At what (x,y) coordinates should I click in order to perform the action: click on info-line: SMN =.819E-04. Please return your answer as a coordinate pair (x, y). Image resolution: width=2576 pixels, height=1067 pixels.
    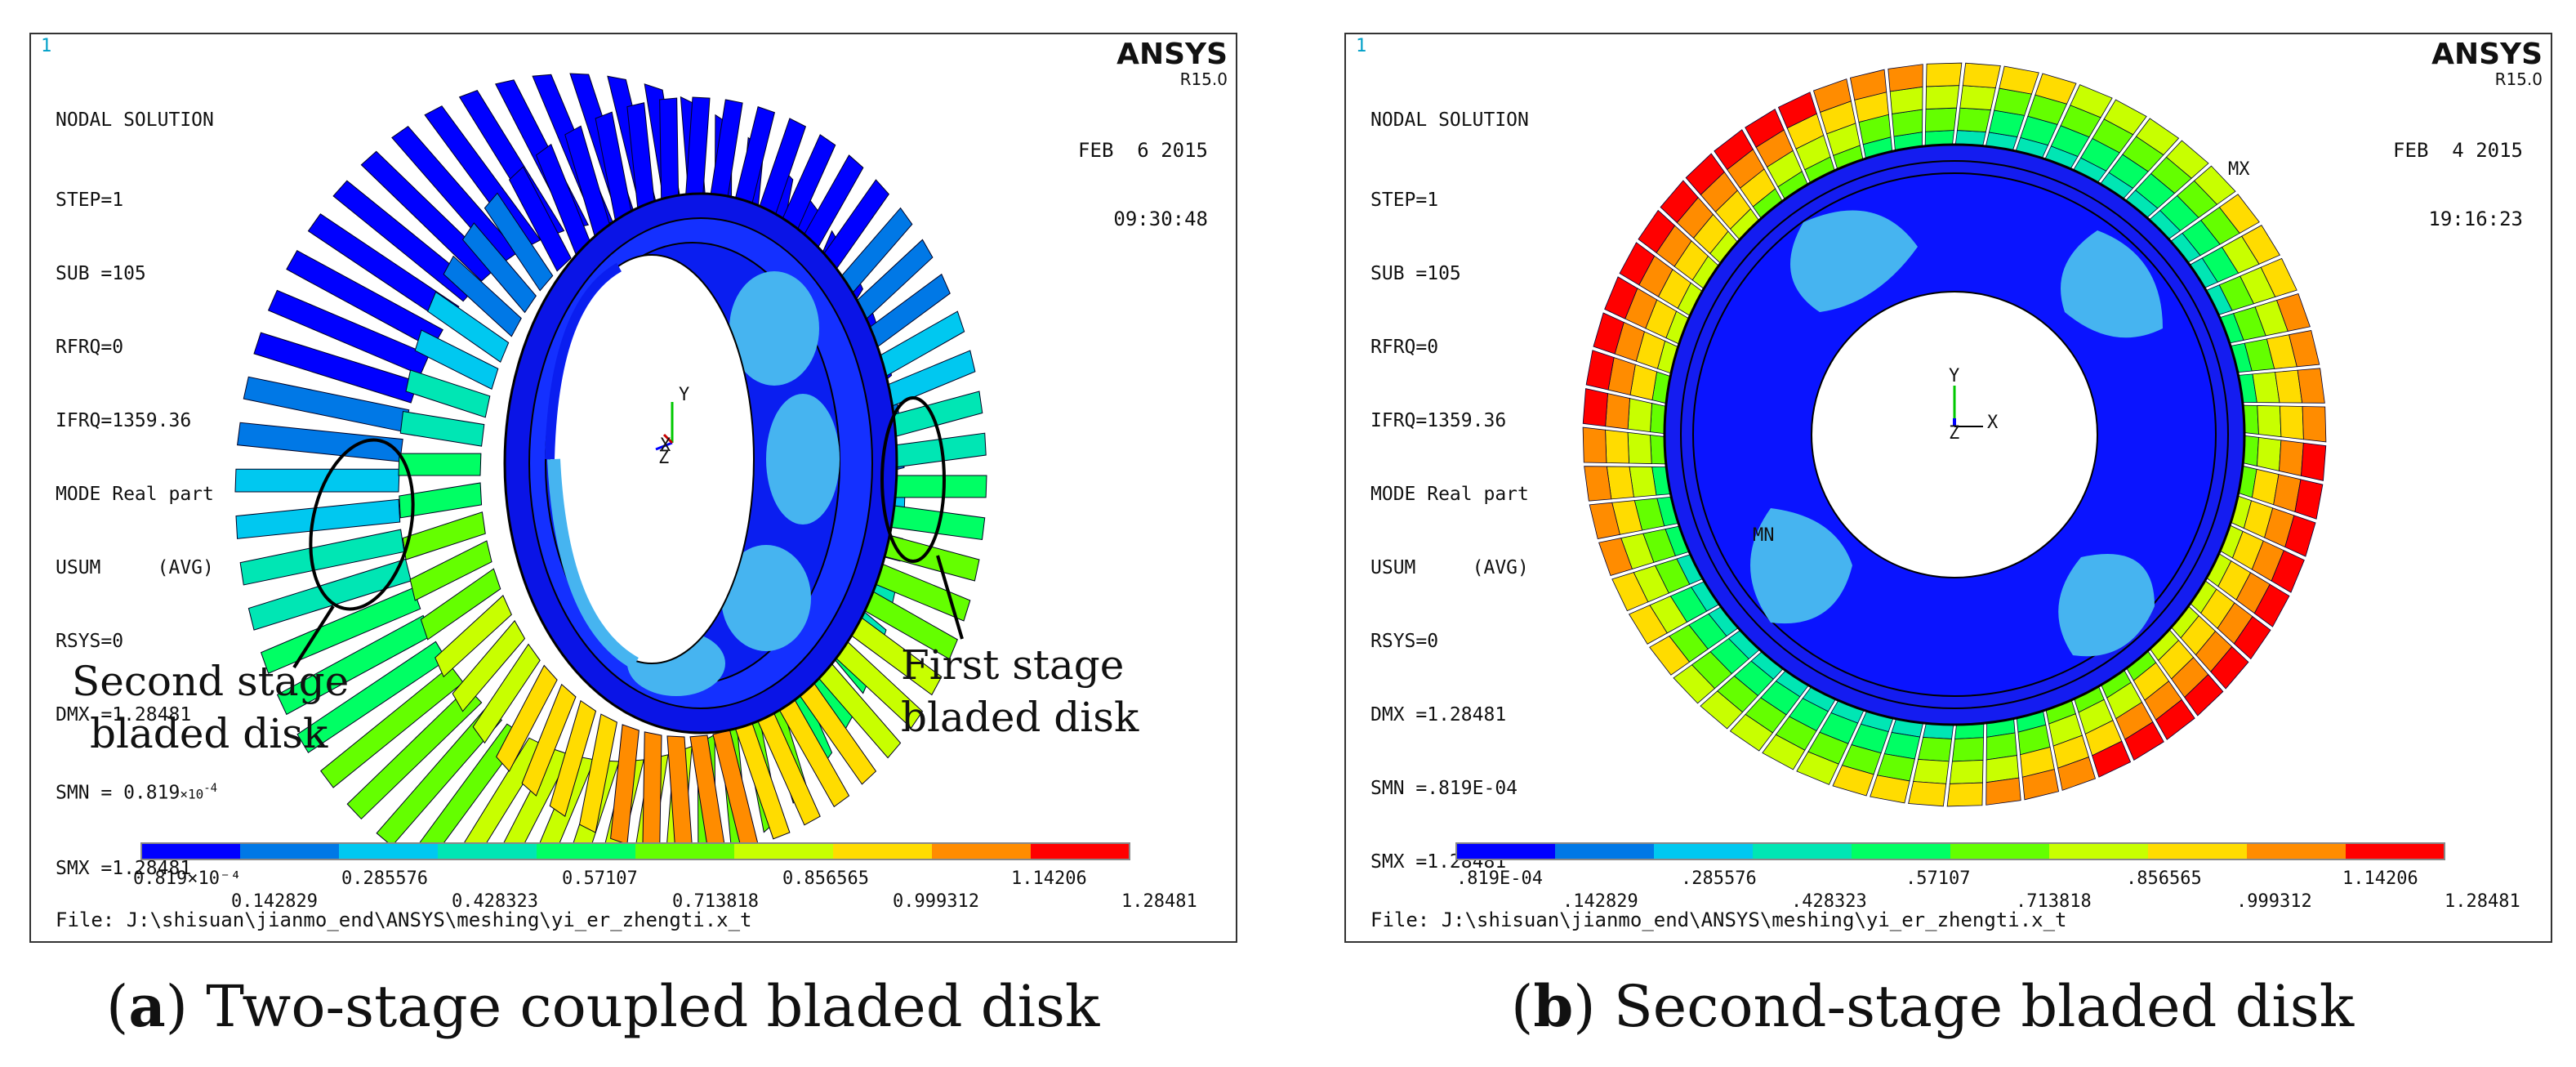
    Looking at the image, I should click on (1444, 789).